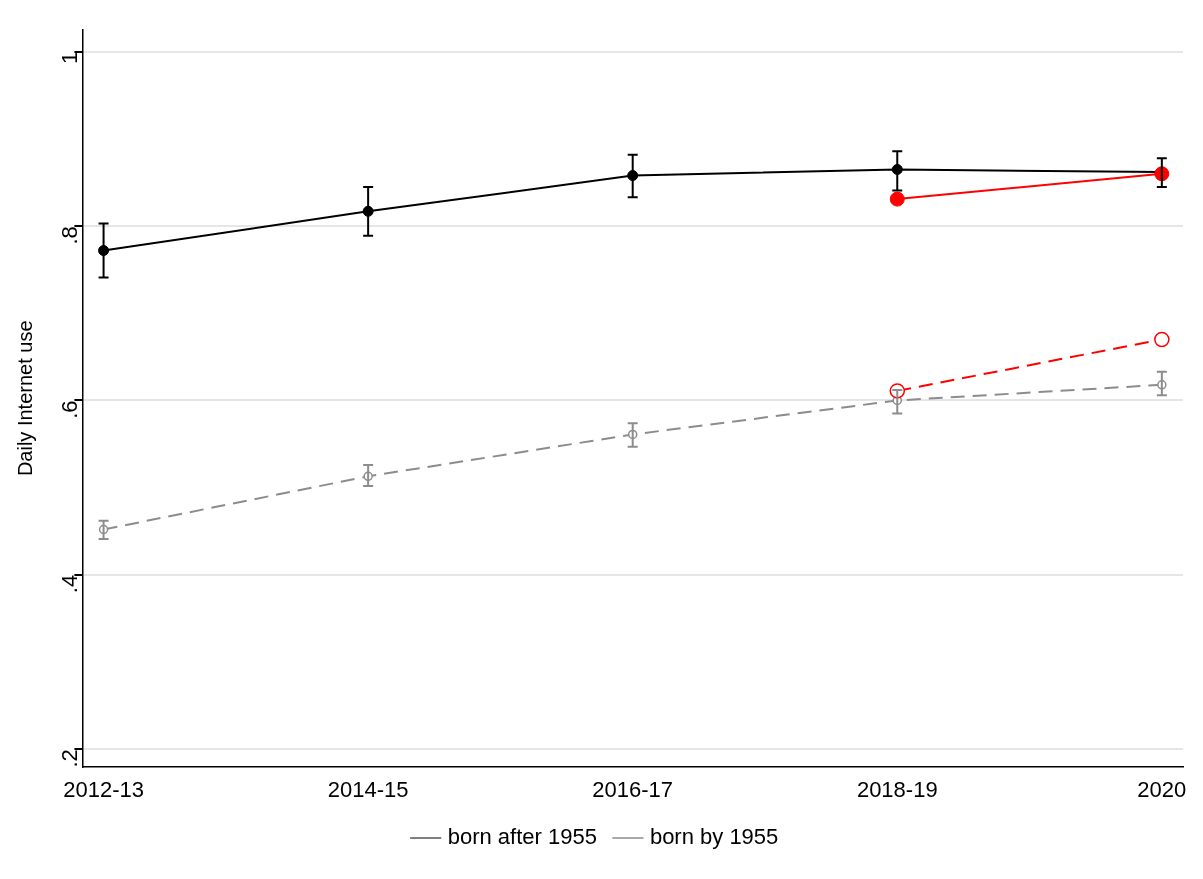 Image resolution: width=1203 pixels, height=879 pixels. Describe the element at coordinates (103, 789) in the screenshot. I see `x-tick-label: 2012-13` at that location.